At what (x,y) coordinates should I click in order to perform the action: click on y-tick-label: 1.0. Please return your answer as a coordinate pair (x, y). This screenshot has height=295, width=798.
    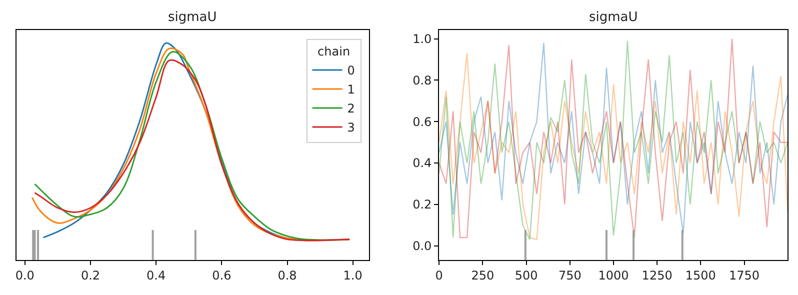
    Looking at the image, I should click on (422, 39).